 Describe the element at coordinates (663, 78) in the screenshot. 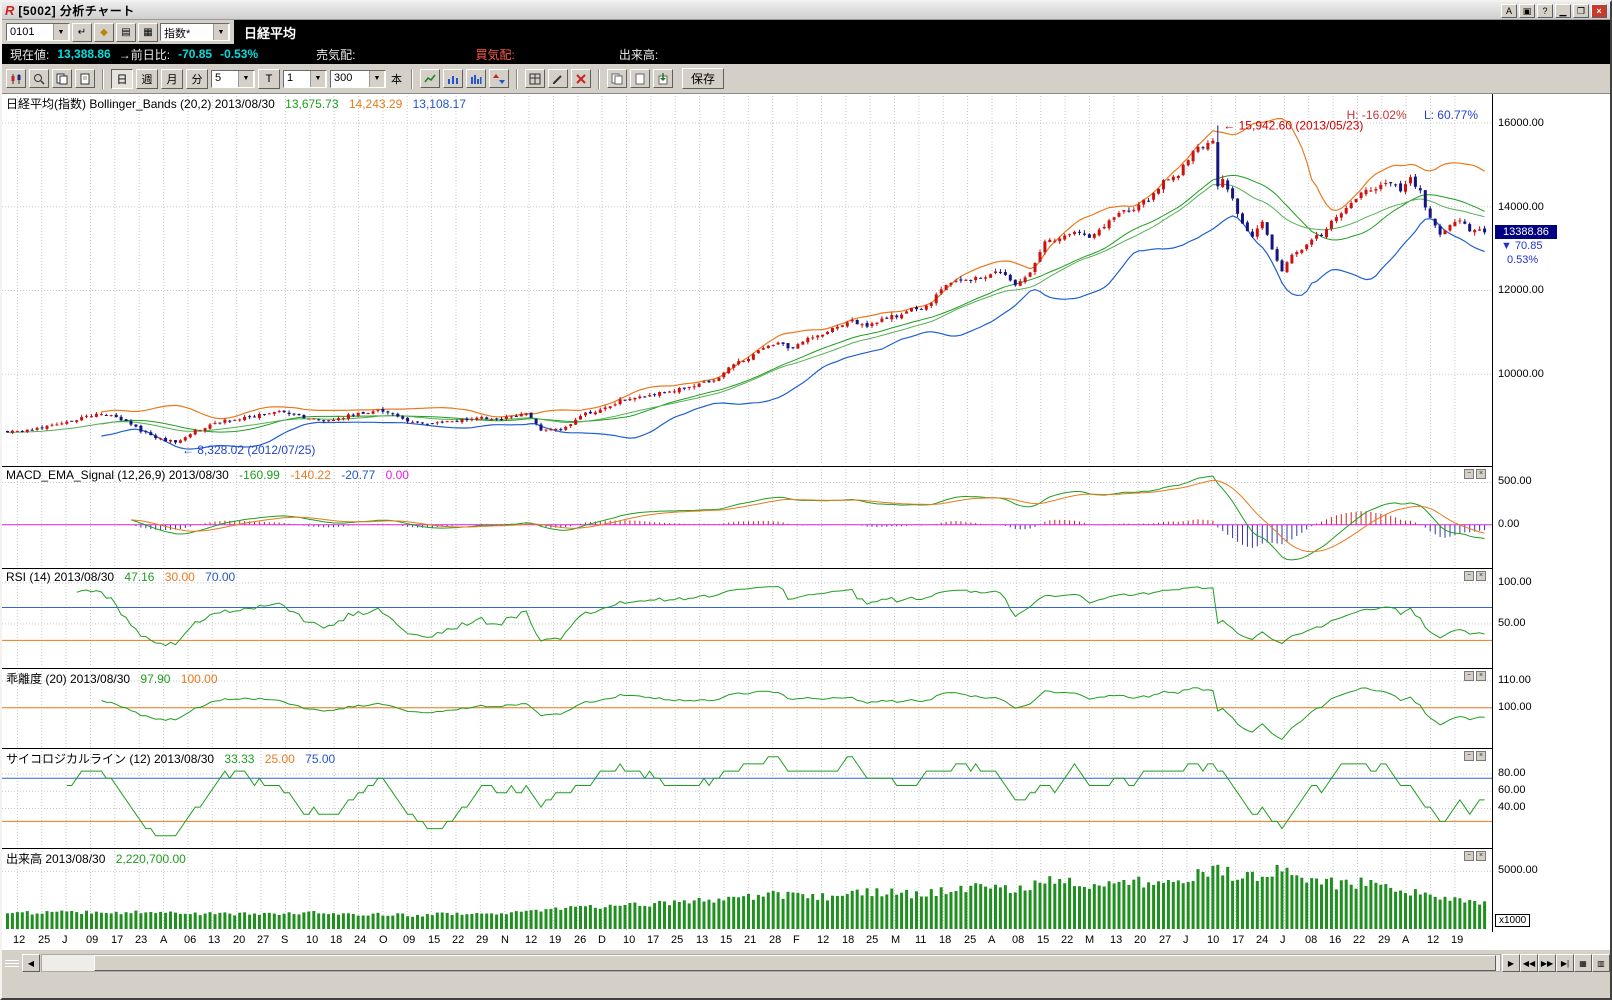

I see `export-icon` at that location.